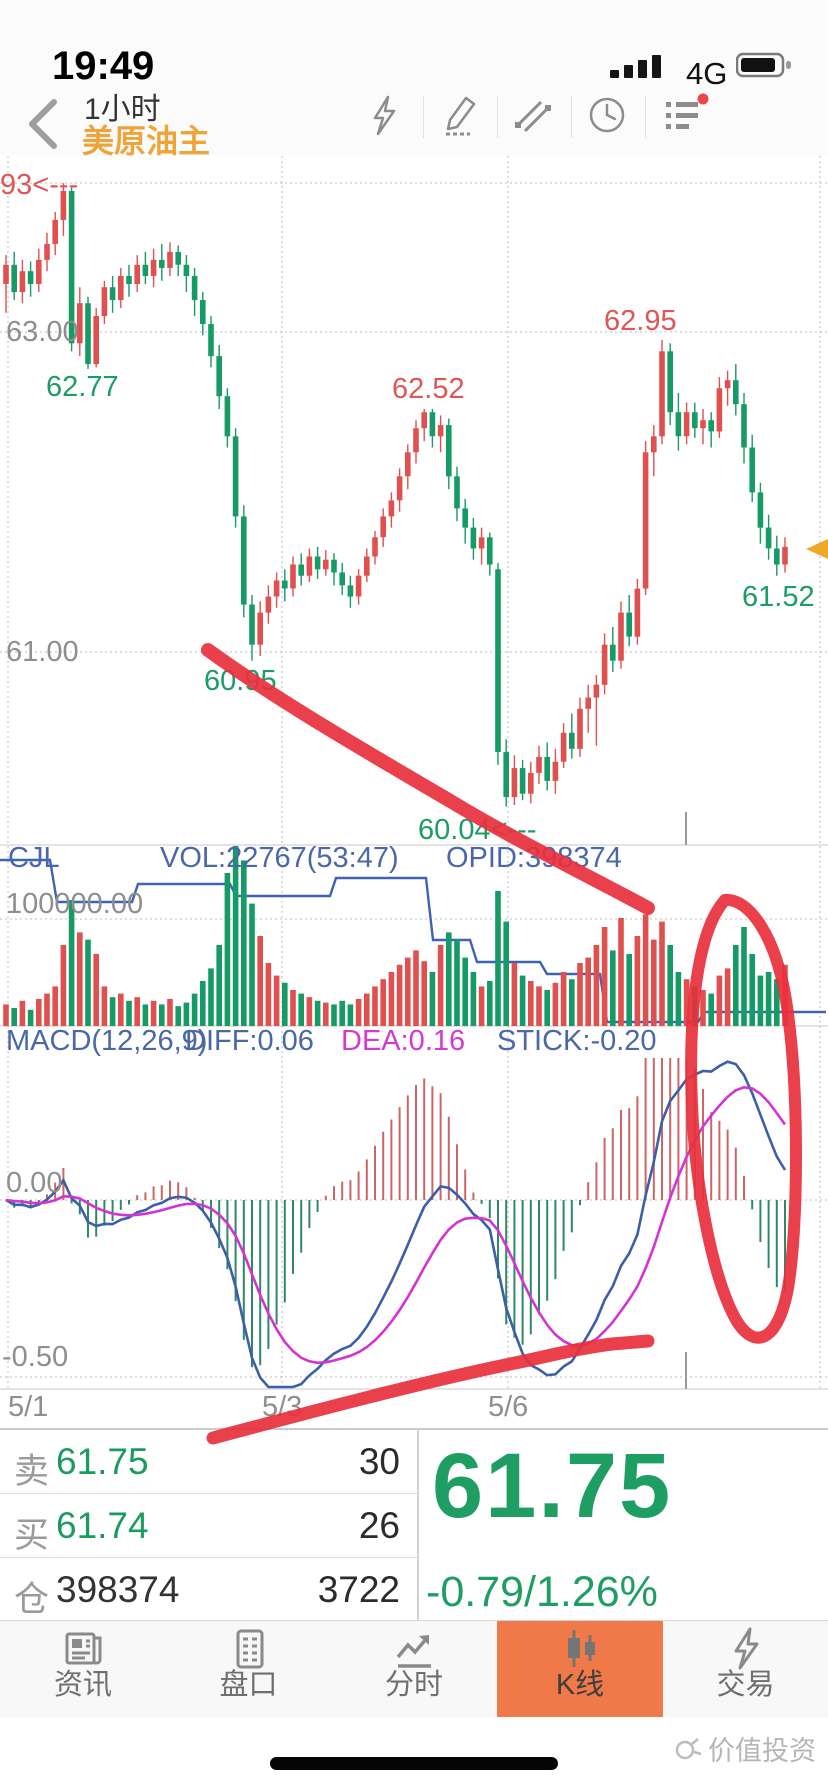  I want to click on trendlines-icon, so click(533, 115).